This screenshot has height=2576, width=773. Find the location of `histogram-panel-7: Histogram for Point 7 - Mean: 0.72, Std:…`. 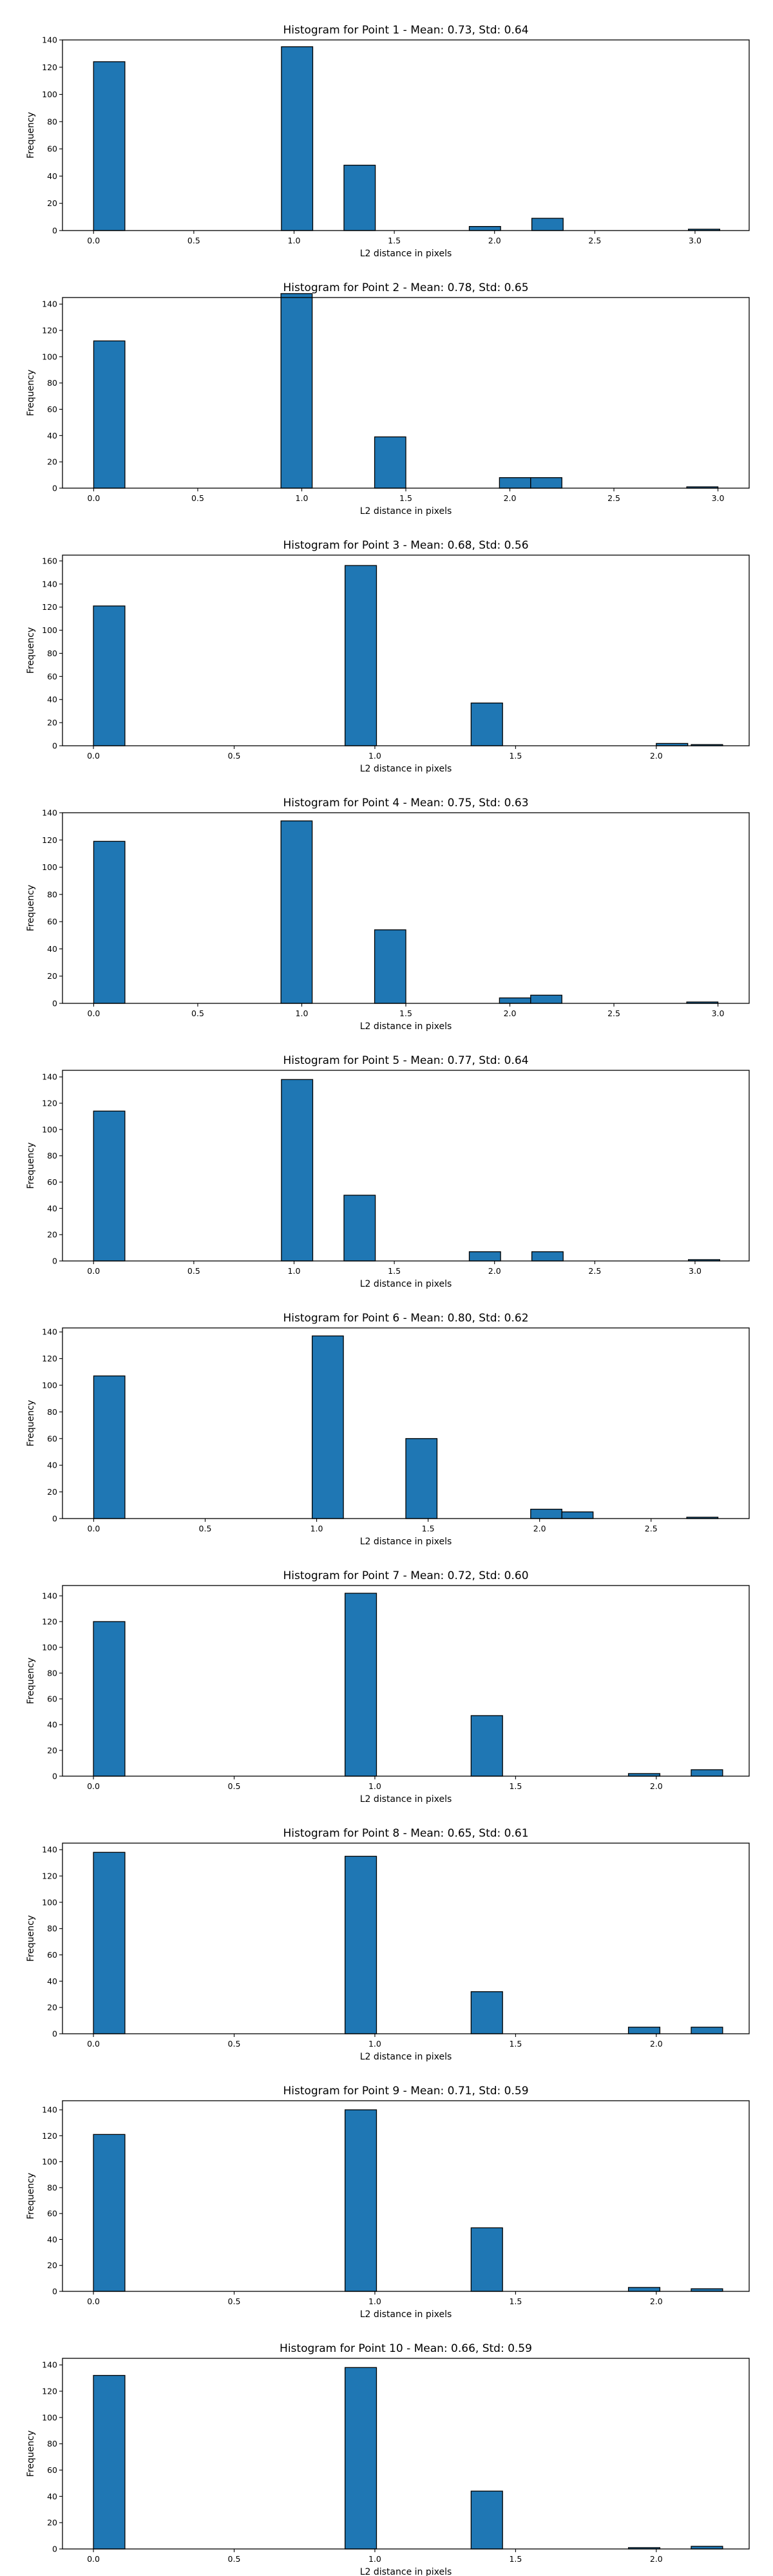

histogram-panel-7: Histogram for Point 7 - Mean: 0.72, Std:… is located at coordinates (388, 1686).